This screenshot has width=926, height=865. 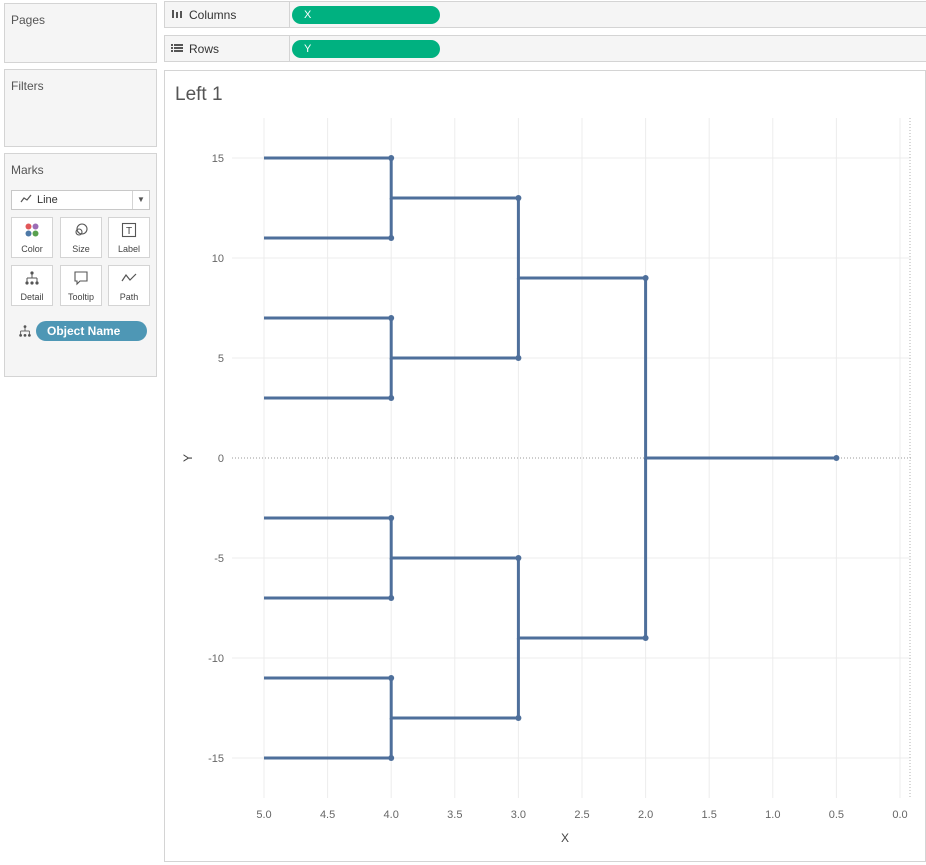 I want to click on marks-card: Marks Line ▼ Color Size T Label Detail, so click(x=80, y=265).